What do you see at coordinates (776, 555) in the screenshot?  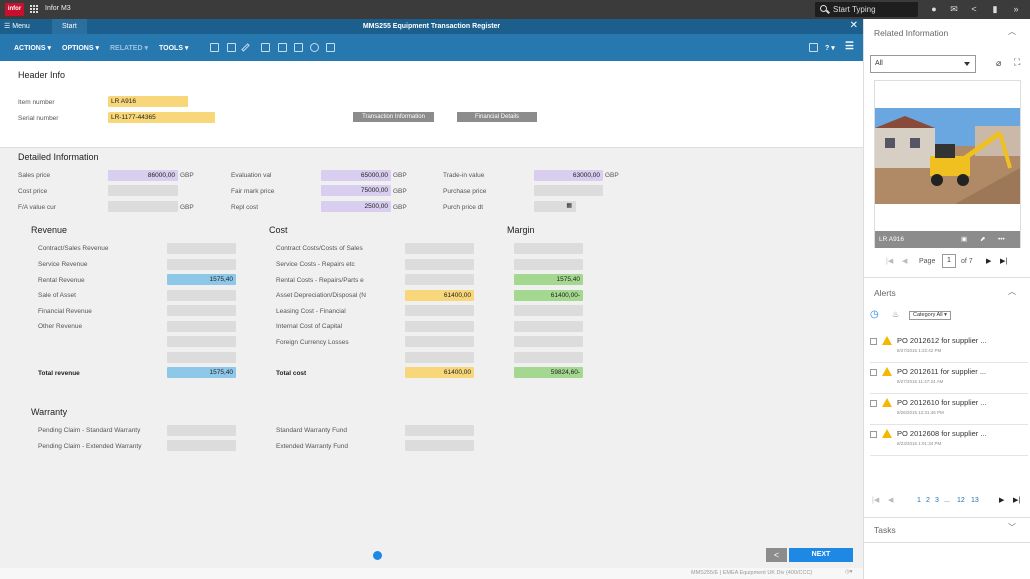 I see `previous-button: <` at bounding box center [776, 555].